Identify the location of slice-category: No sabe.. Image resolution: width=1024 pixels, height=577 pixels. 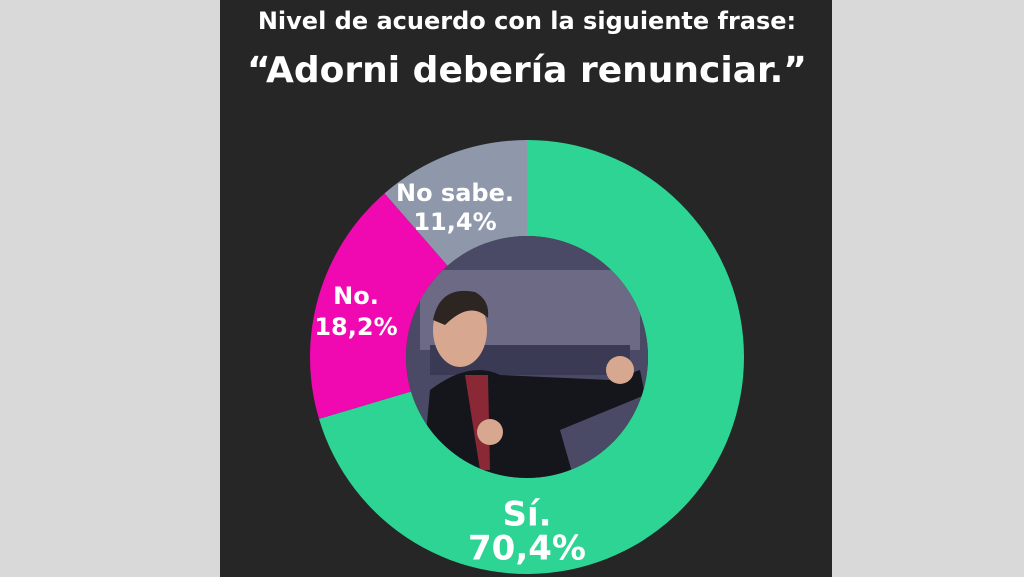
(455, 193).